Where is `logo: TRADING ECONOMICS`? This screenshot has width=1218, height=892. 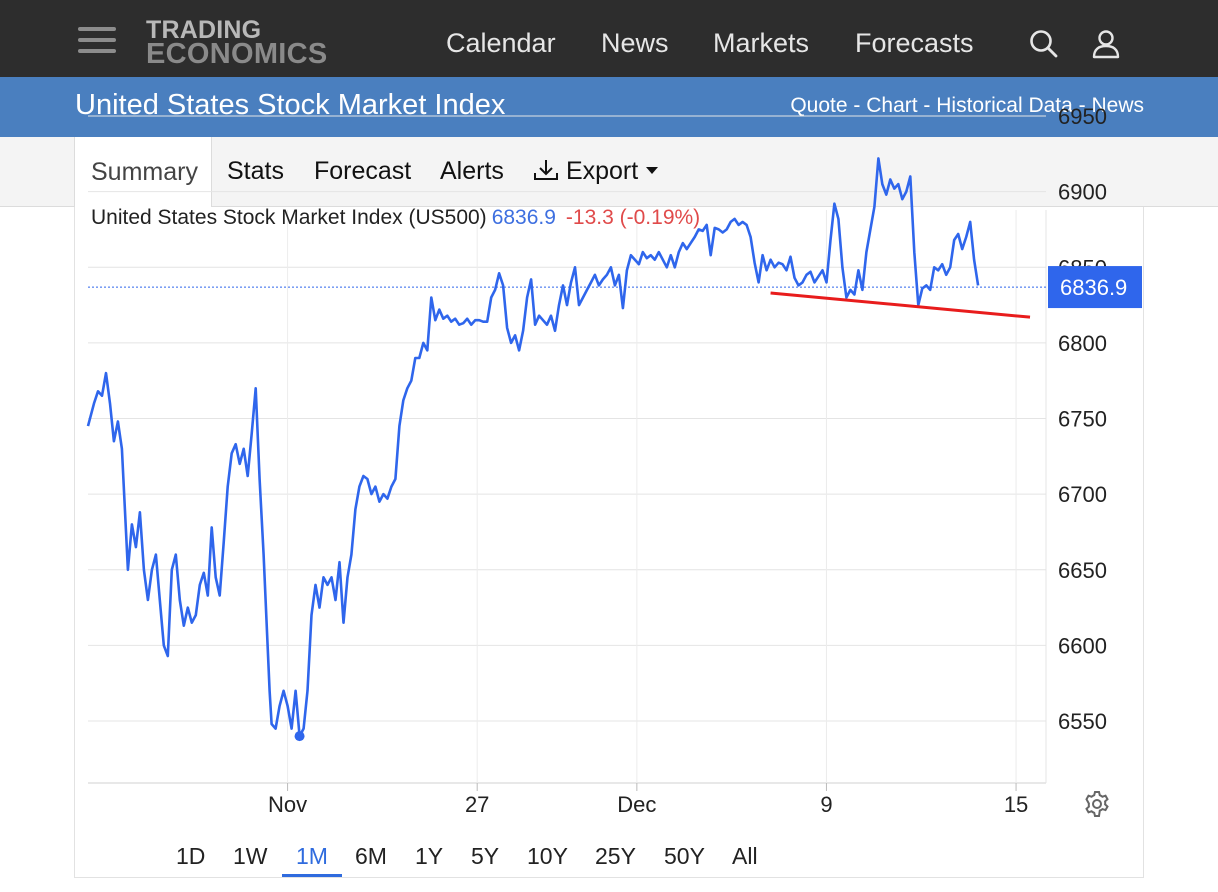
logo: TRADING ECONOMICS is located at coordinates (237, 43).